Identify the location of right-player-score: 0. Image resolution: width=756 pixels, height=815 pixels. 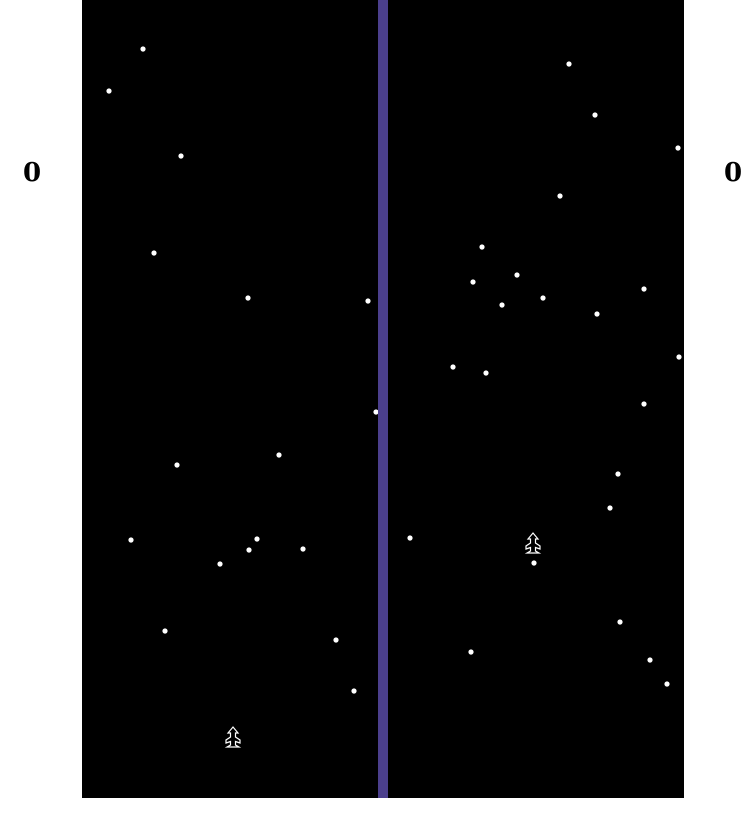
(733, 173).